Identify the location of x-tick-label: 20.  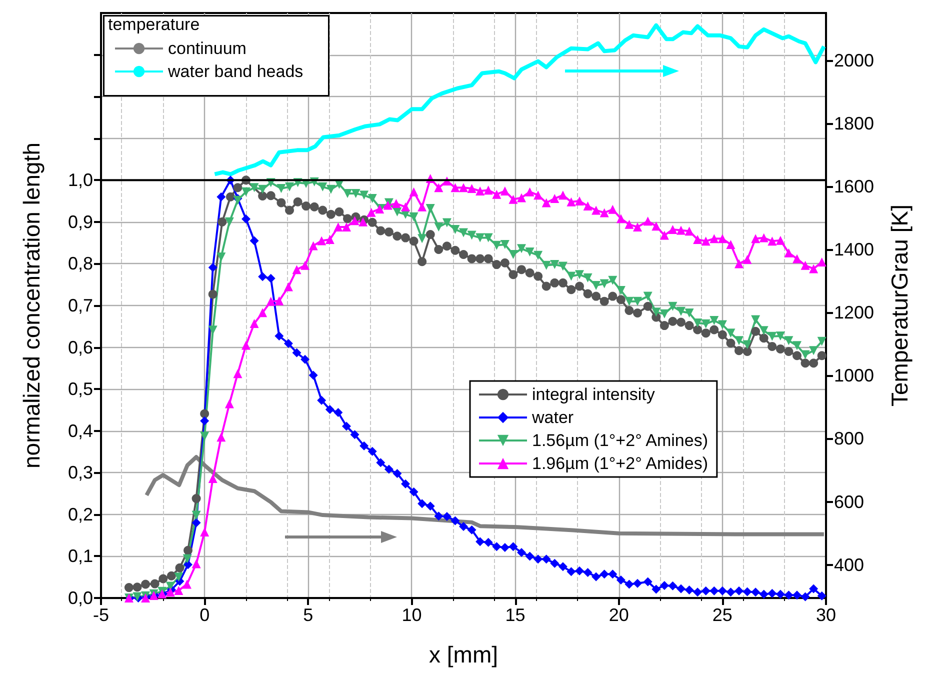
(618, 615).